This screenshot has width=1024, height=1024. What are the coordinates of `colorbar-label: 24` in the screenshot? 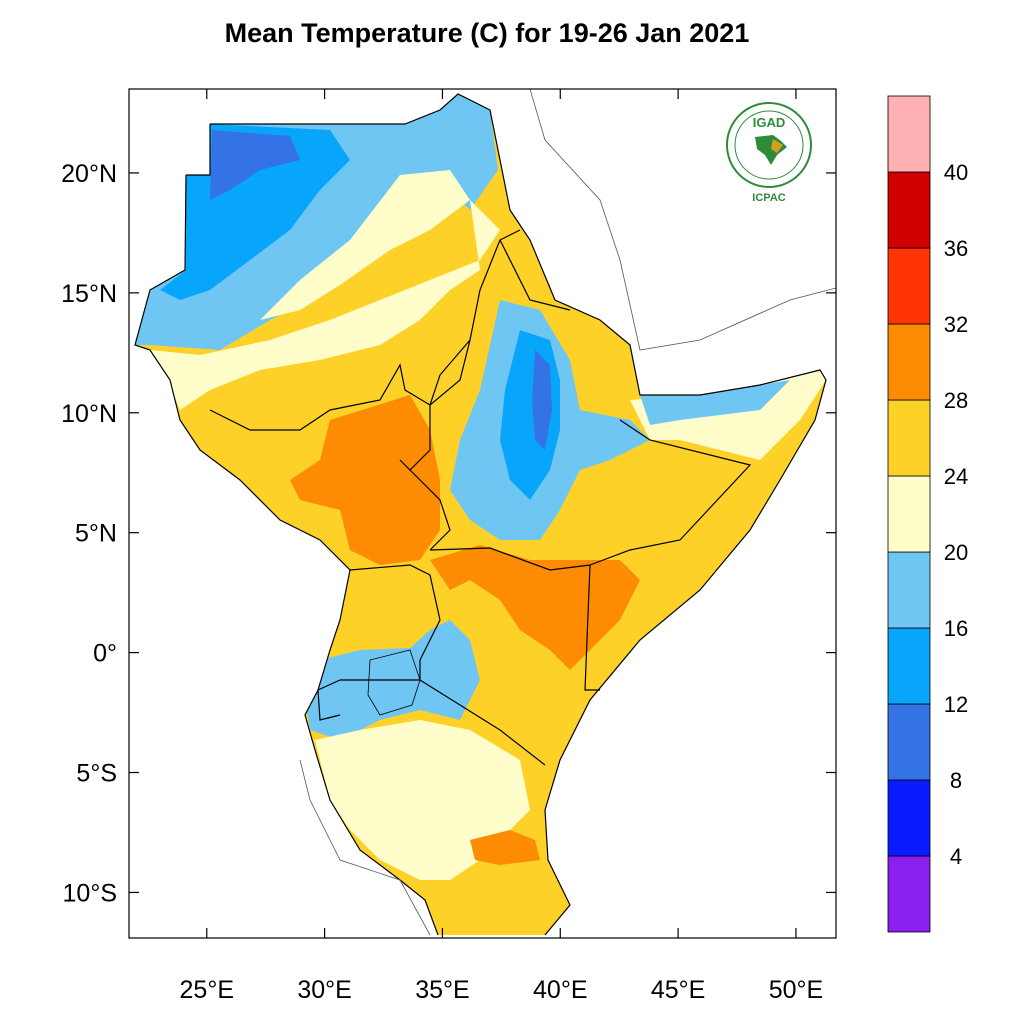 It's located at (956, 476).